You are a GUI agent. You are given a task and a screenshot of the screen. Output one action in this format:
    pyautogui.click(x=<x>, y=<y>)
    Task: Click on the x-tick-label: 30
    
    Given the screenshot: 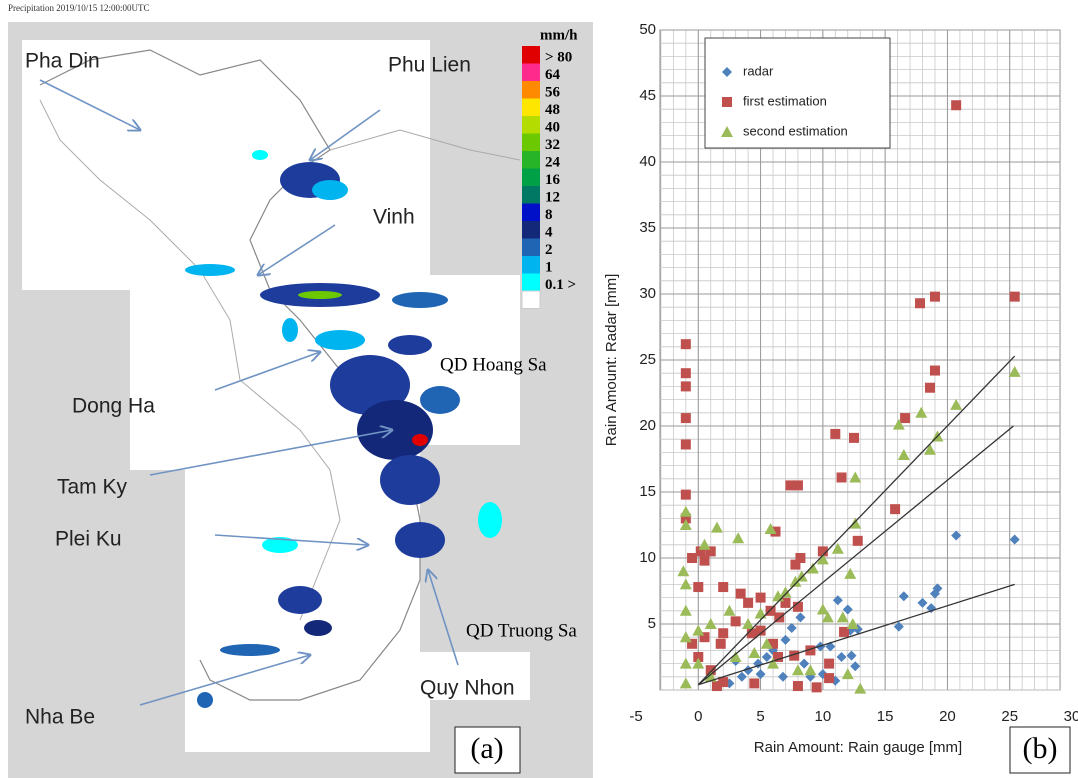 What is the action you would take?
    pyautogui.click(x=1071, y=716)
    